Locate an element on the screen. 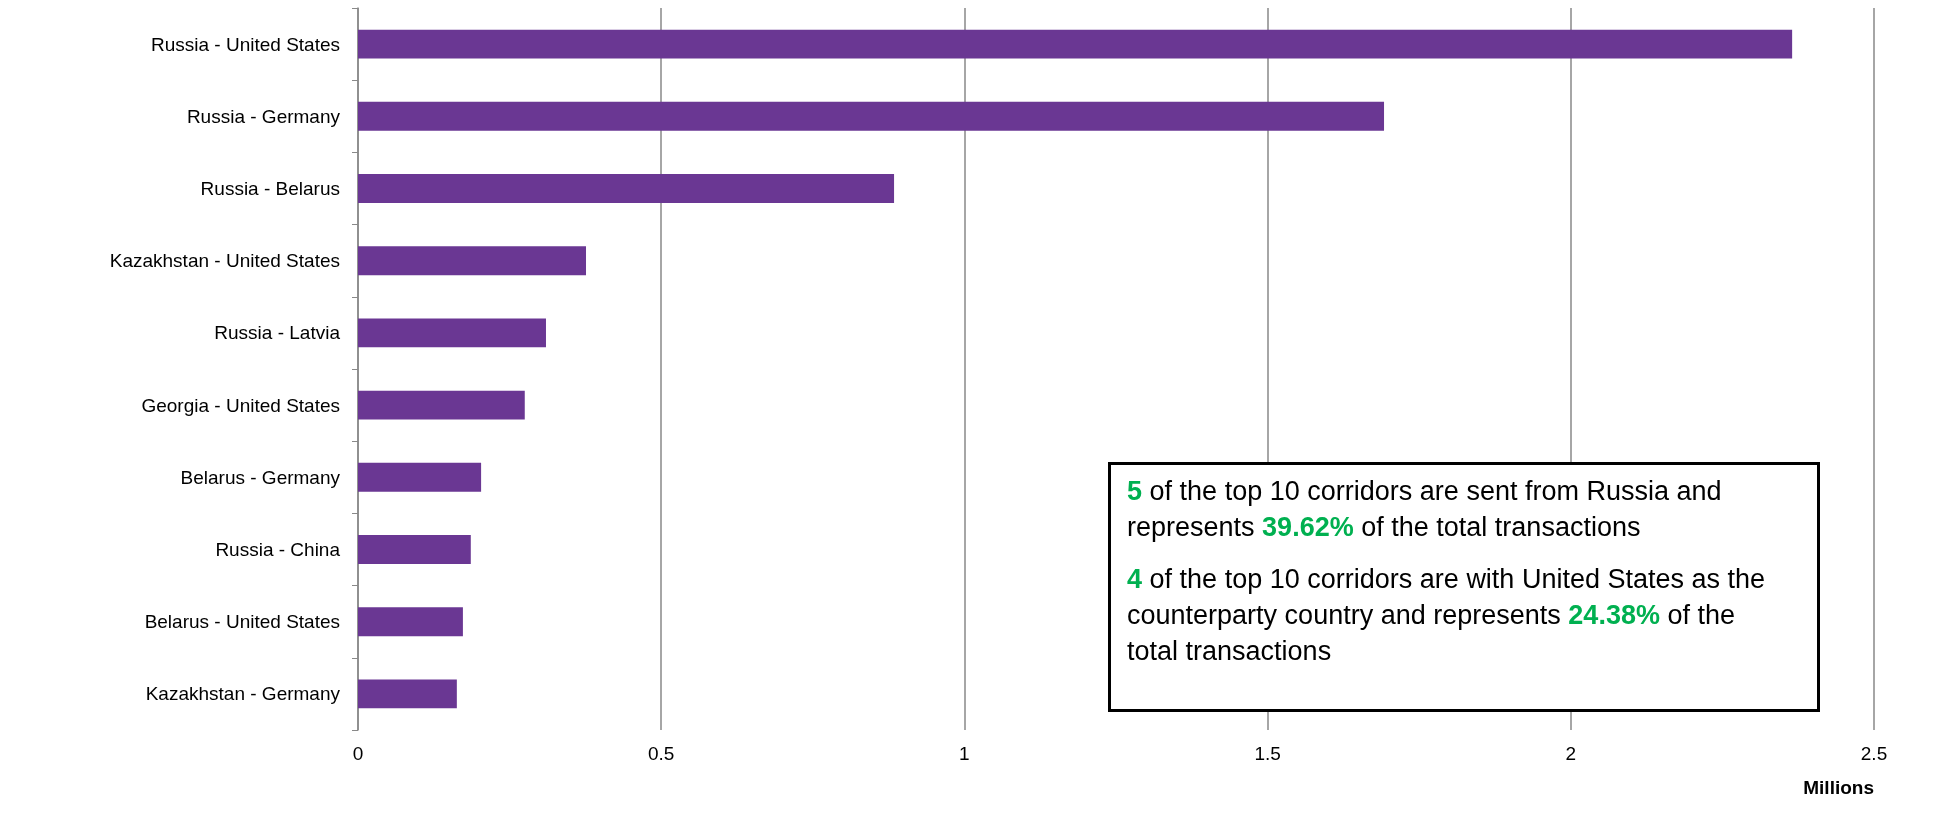 The image size is (1945, 827). note-box: 5 of the top 10 corridors are sent from Russia and represents 39.62% of the total transactions 4 of the top 10 corridors are with United States as the counterparty country and represents 24.38% of the total transactions is located at coordinates (1464, 587).